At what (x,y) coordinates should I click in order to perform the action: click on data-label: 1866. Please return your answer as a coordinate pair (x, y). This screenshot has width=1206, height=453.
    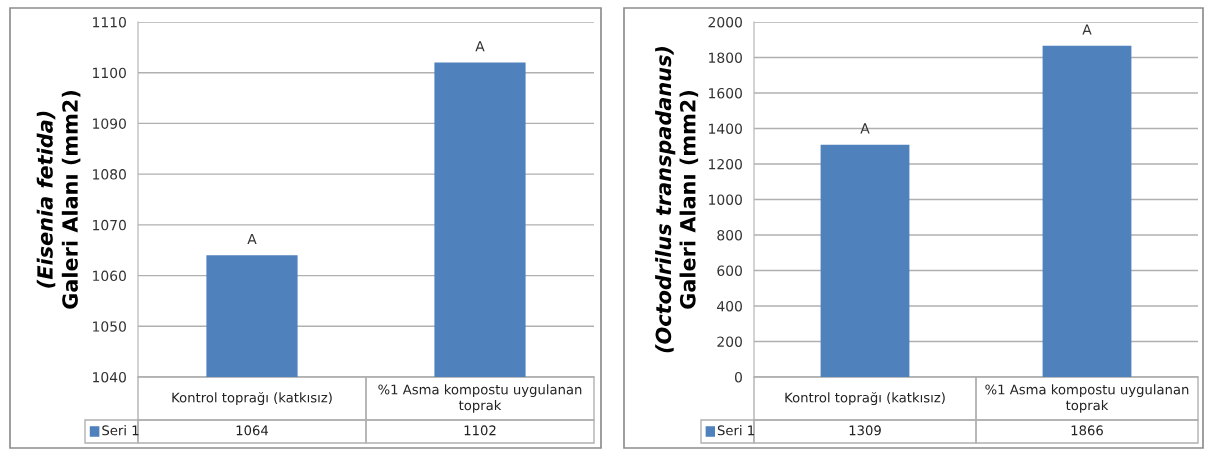
    Looking at the image, I should click on (1087, 430).